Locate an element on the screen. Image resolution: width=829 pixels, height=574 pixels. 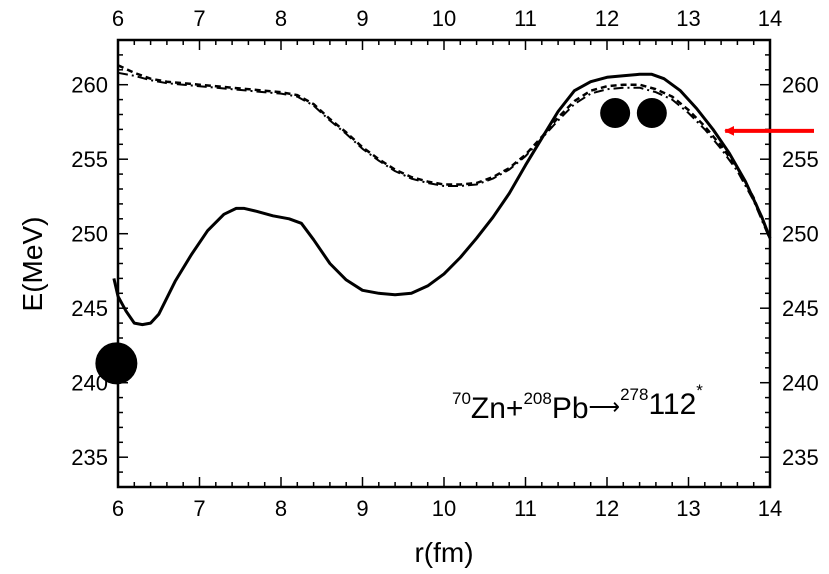
x-tick-label-bottom: 14 is located at coordinates (770, 508).